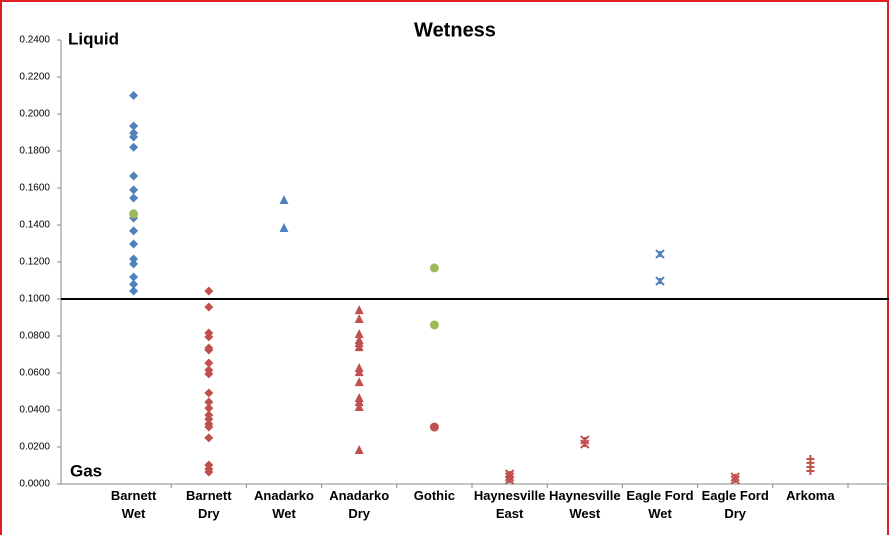 The width and height of the screenshot is (889, 535). Describe the element at coordinates (86, 470) in the screenshot. I see `annotation-gas: Gas` at that location.